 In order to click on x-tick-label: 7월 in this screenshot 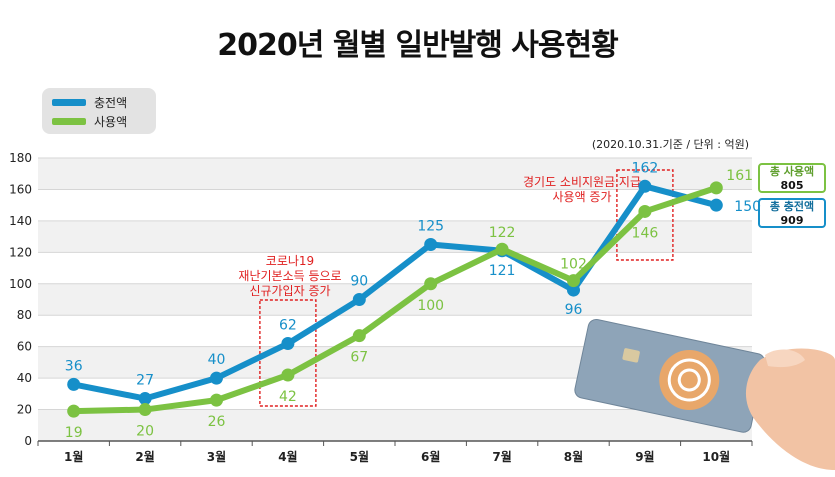, I will do `click(501, 456)`.